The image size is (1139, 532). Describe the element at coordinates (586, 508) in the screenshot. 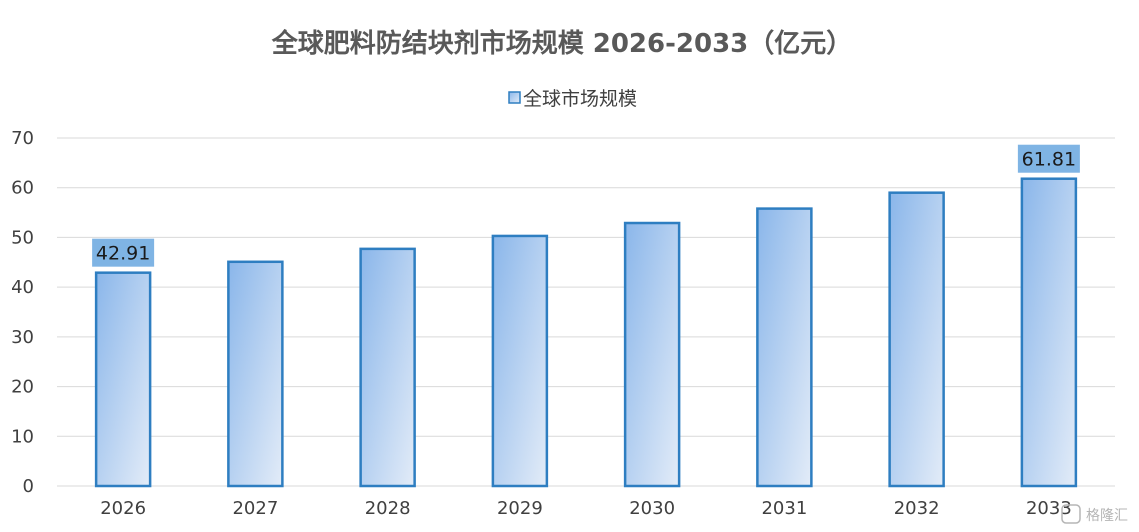

I see `x-axis-categories: 2026 2027 2028 2029 2030 2031 2032 2033` at that location.